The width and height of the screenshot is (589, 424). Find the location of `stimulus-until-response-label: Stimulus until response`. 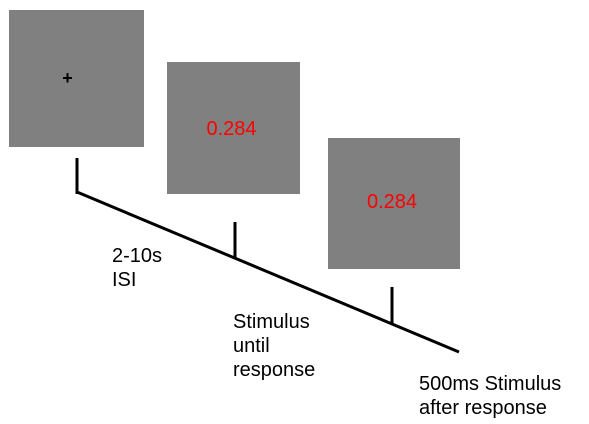

stimulus-until-response-label: Stimulus until response is located at coordinates (274, 346).